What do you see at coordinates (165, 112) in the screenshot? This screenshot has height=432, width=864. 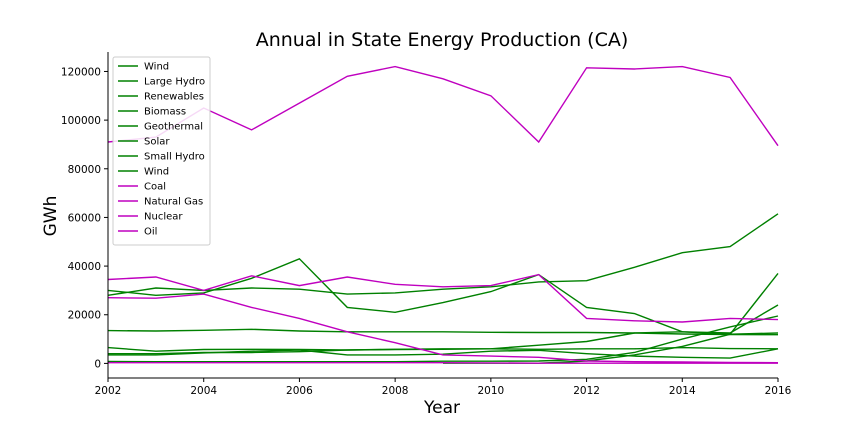 I see `legend-entry-label: Biomass` at bounding box center [165, 112].